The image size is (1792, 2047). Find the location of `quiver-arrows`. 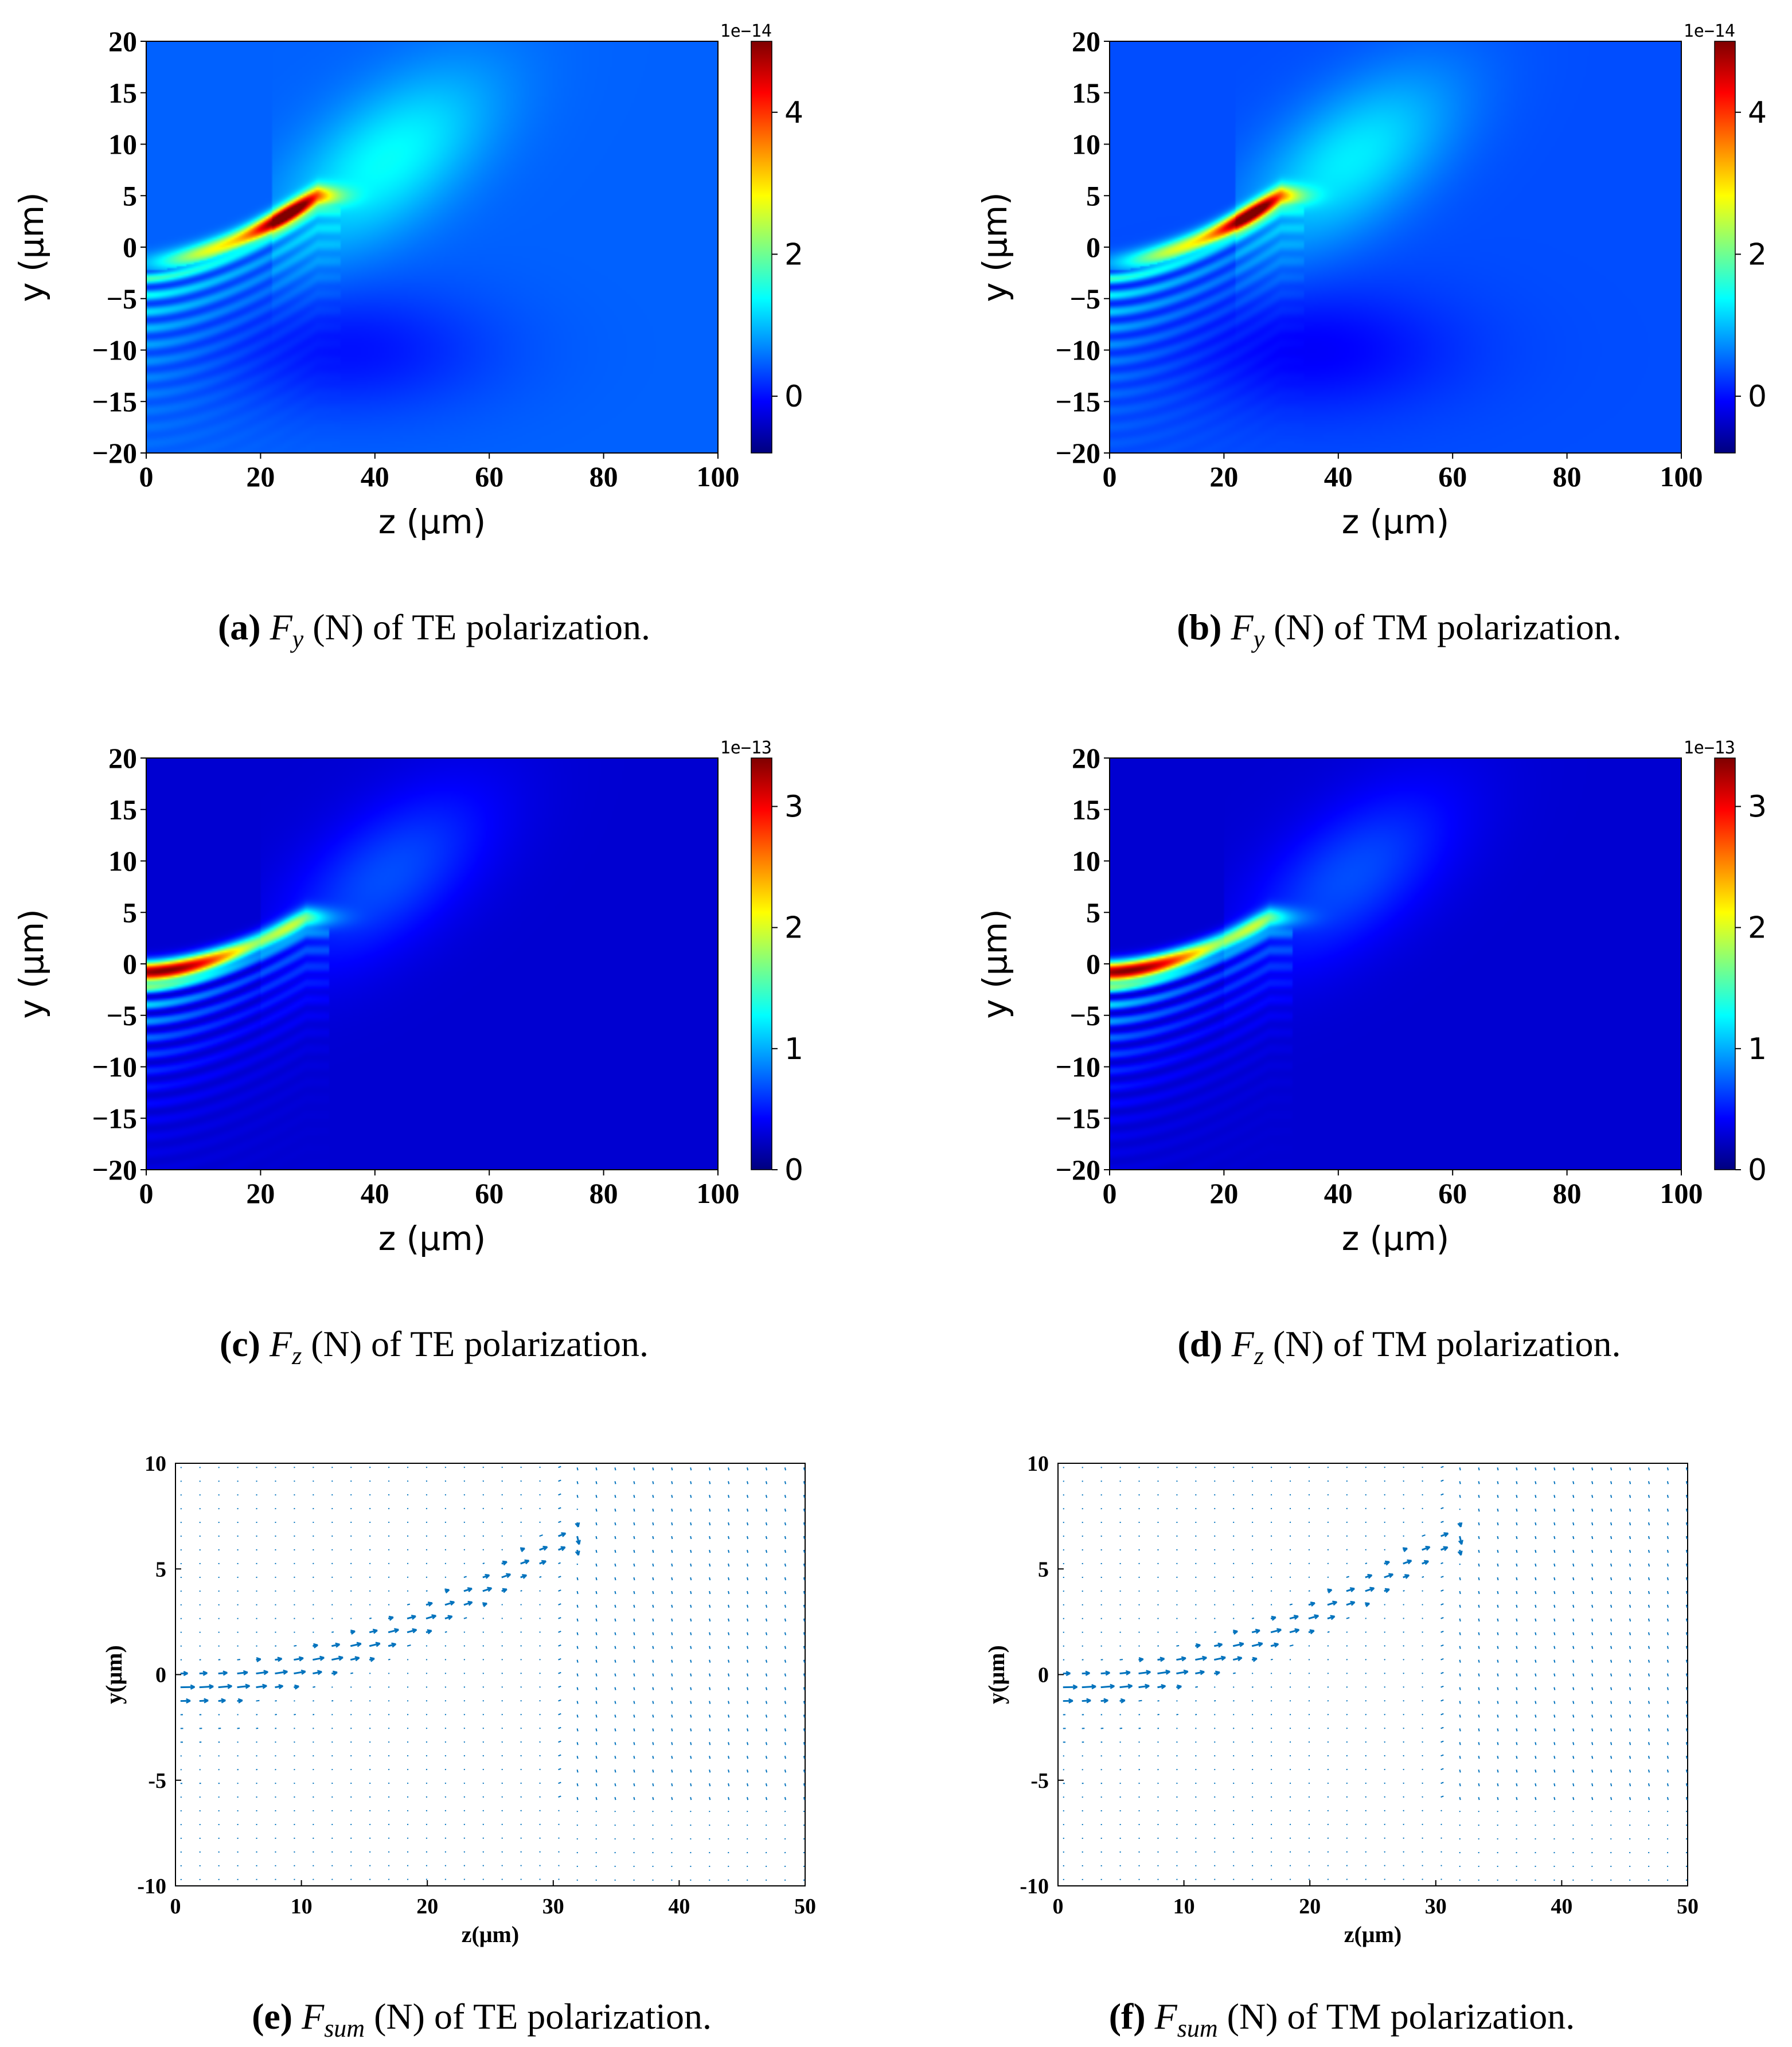

quiver-arrows is located at coordinates (492, 1673).